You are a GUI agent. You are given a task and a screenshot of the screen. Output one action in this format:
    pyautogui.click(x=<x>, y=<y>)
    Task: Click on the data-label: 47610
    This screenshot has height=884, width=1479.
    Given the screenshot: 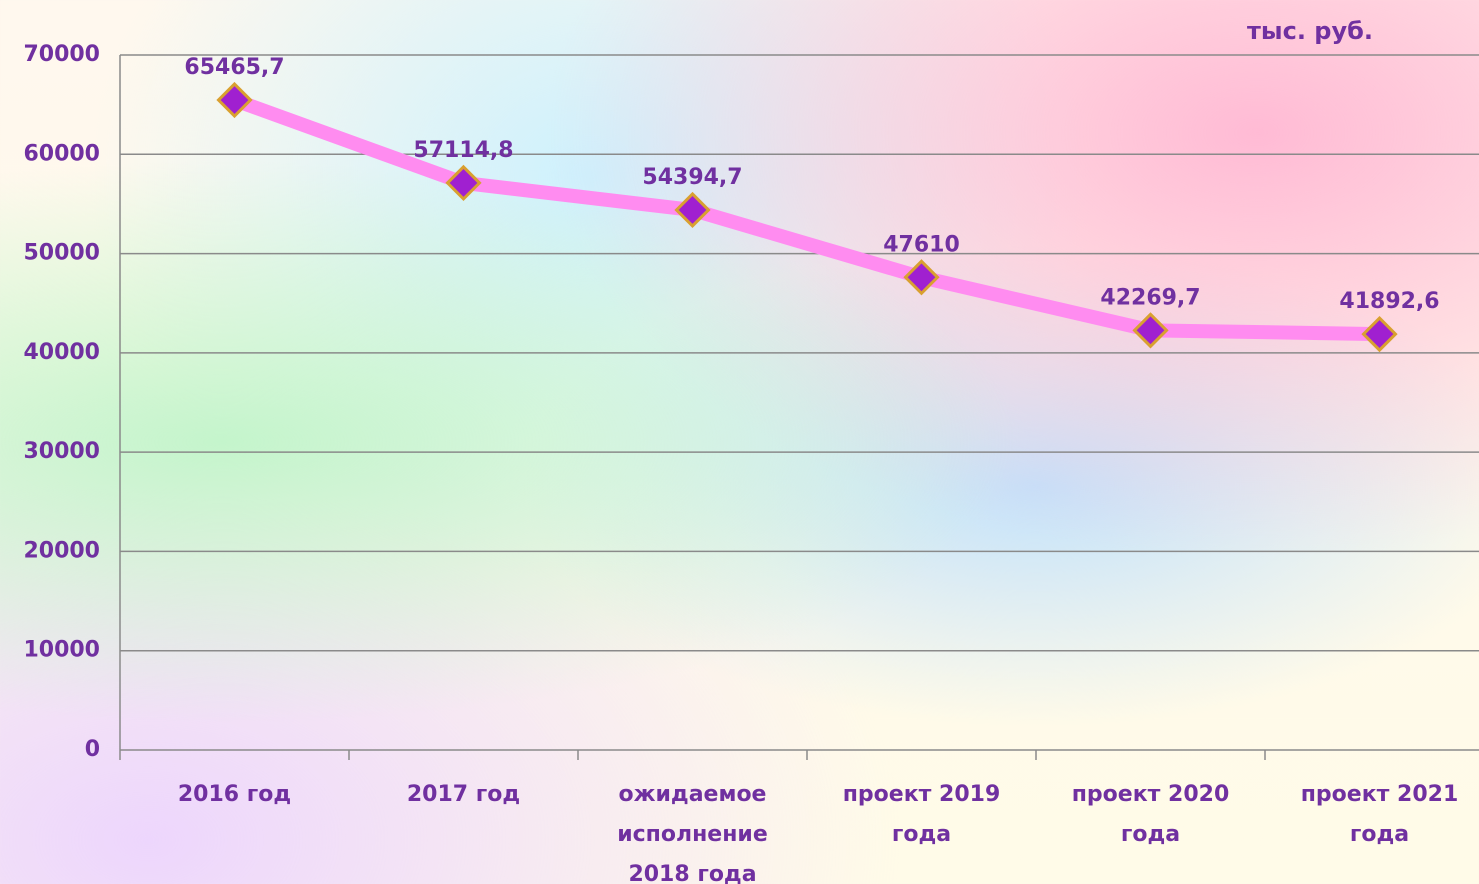 What is the action you would take?
    pyautogui.click(x=921, y=244)
    